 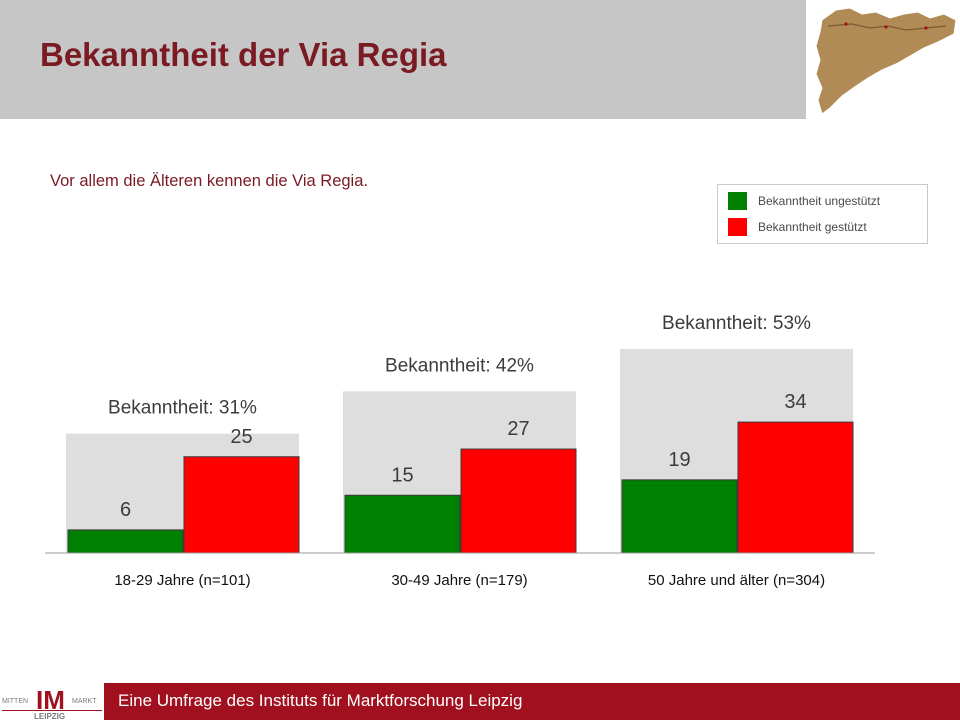 I want to click on header-band: Bekanntheit der Via Regia, so click(x=403, y=59).